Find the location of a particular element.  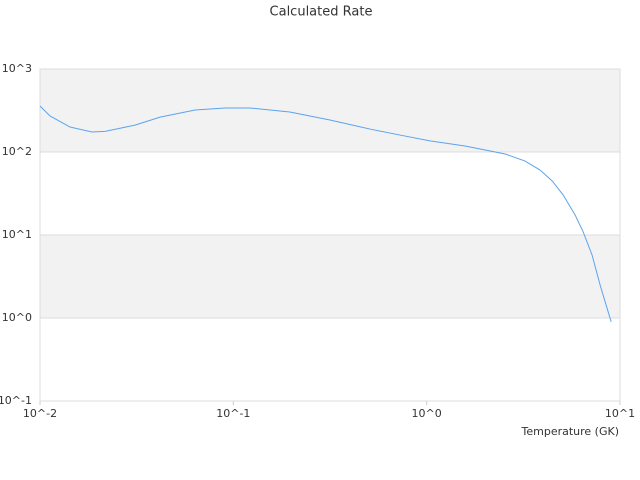

y-tick-label: 10^0 is located at coordinates (17, 317).